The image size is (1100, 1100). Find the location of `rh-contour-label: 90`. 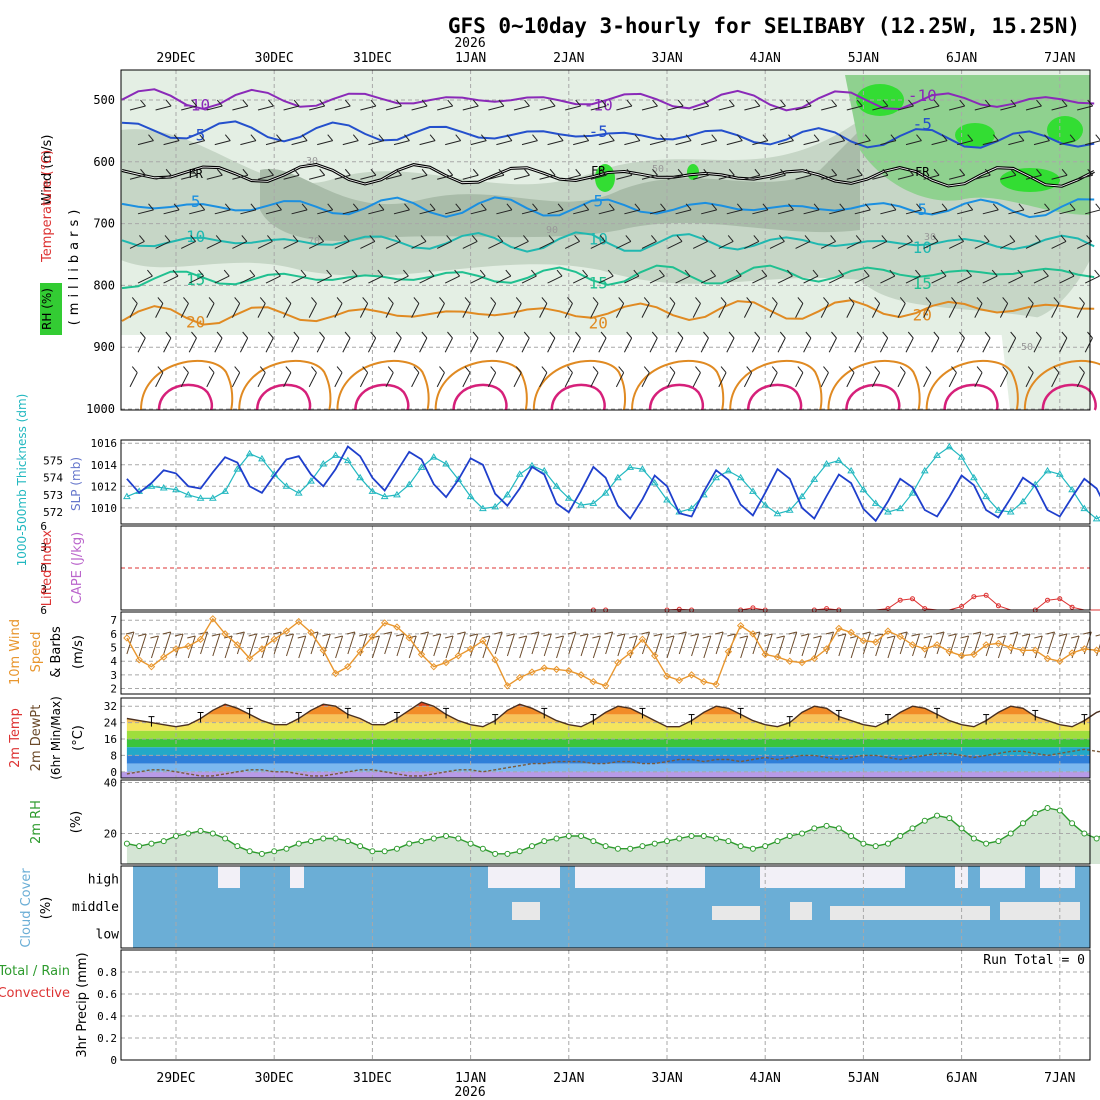

rh-contour-label: 90 is located at coordinates (552, 230).